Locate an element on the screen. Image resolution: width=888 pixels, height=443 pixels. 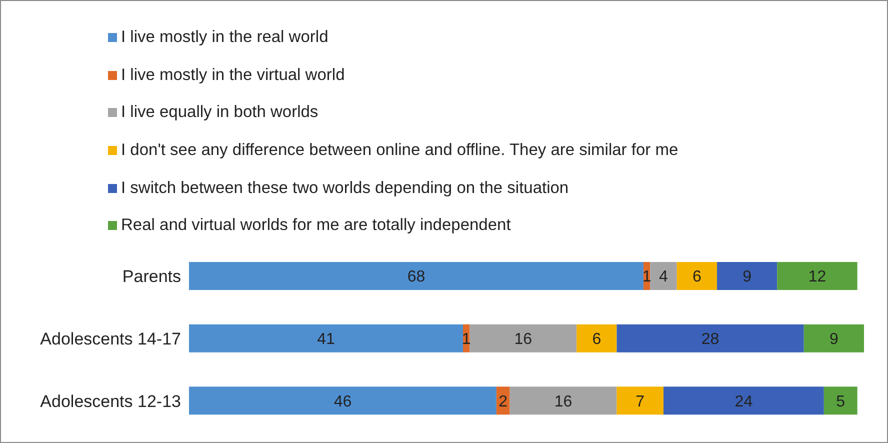
data-label: 12 is located at coordinates (817, 277).